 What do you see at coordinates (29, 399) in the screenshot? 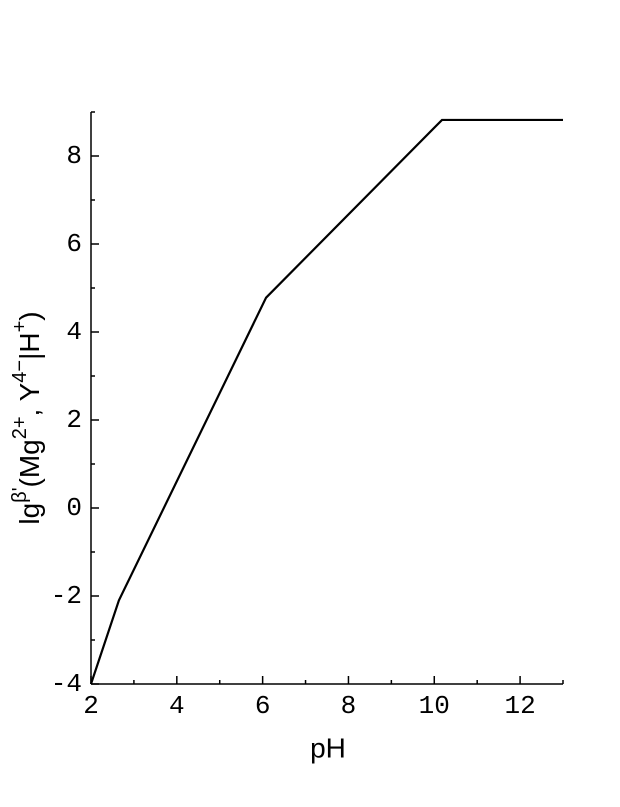
I see `y-label-part: , Y` at bounding box center [29, 399].